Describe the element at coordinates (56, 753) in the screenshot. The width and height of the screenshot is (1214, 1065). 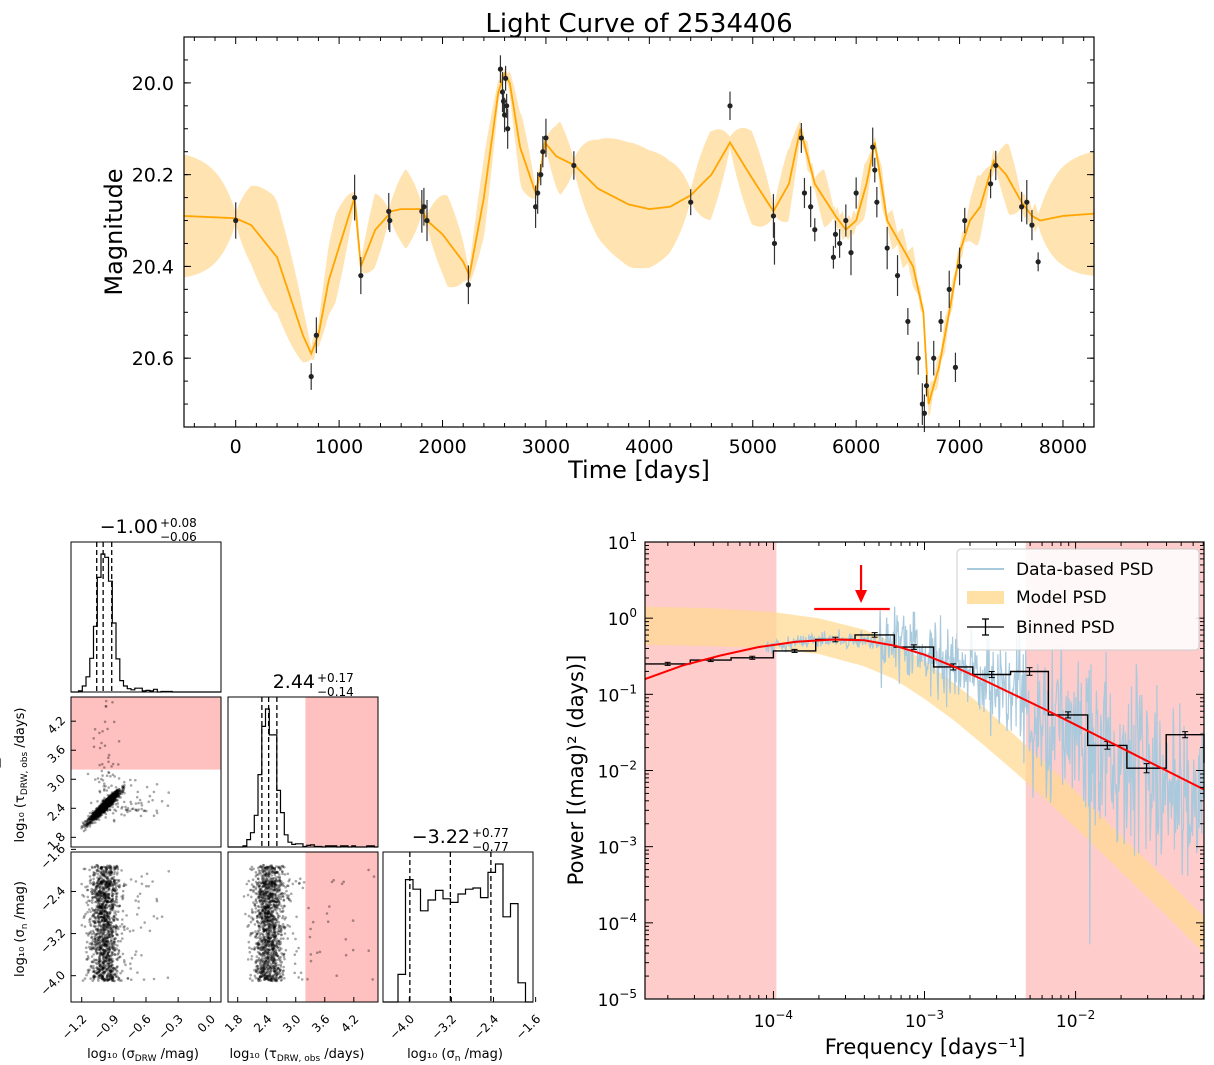
I see `corner-y-tick-label: 3.6` at that location.